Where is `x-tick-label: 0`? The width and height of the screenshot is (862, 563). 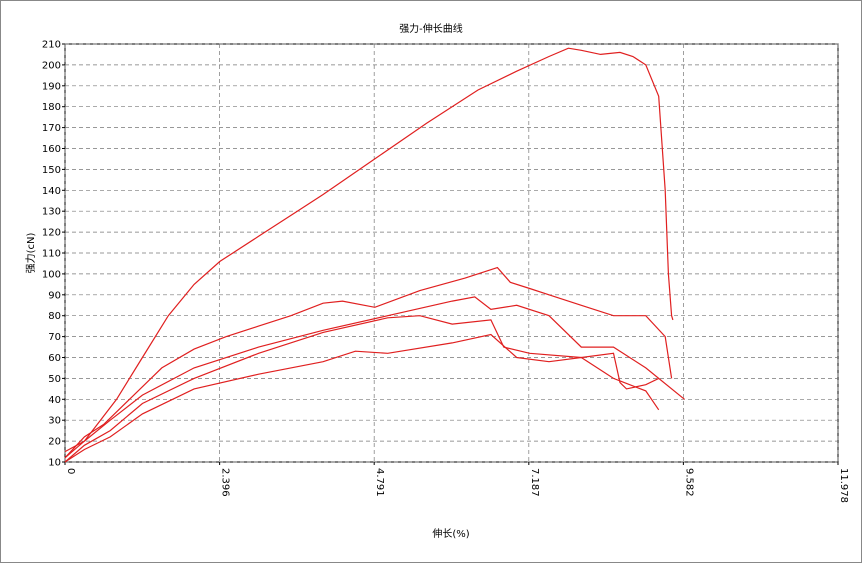 x-tick-label: 0 is located at coordinates (70, 471).